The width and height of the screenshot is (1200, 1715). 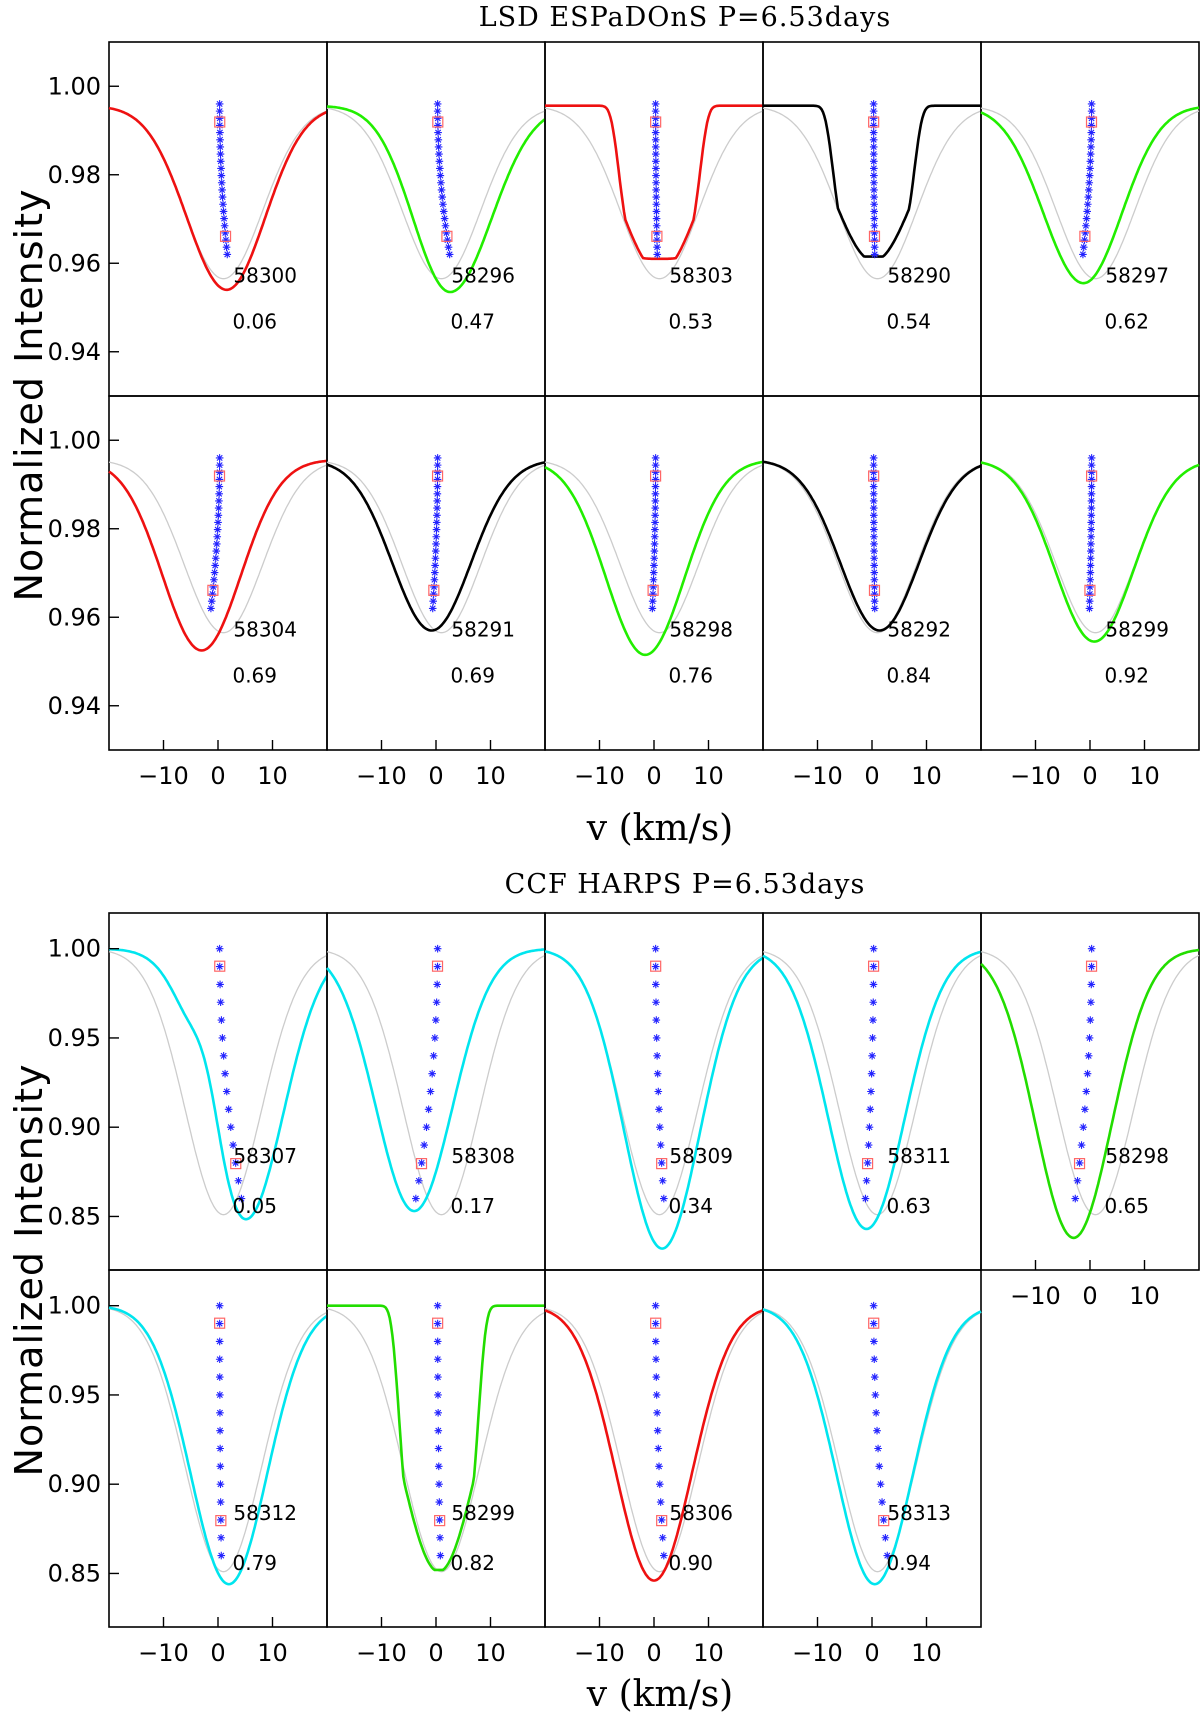 What do you see at coordinates (1090, 219) in the screenshot?
I see `panel: 58297 0.62` at bounding box center [1090, 219].